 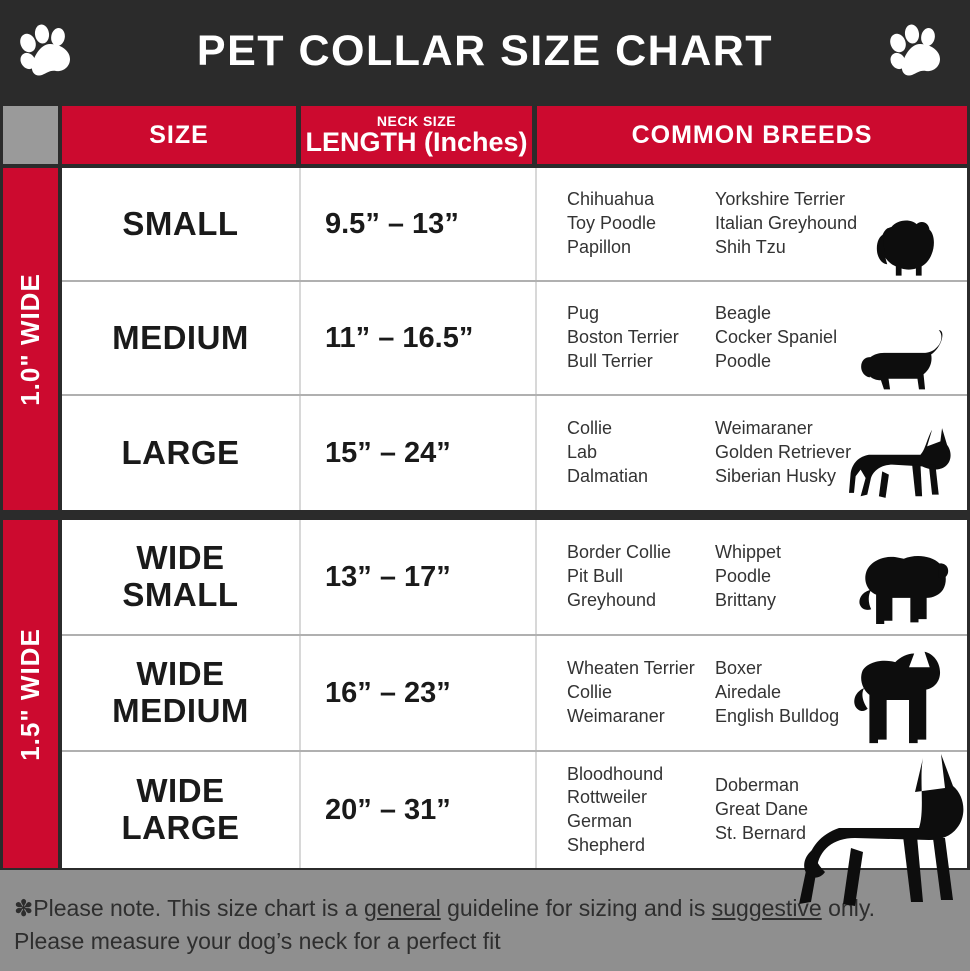 I want to click on cell-size: WIDE LARGE, so click(x=181, y=810).